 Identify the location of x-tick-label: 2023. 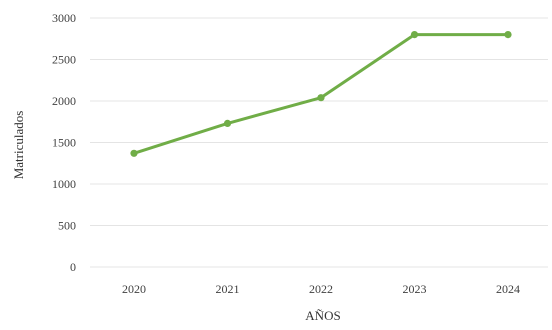
(415, 289).